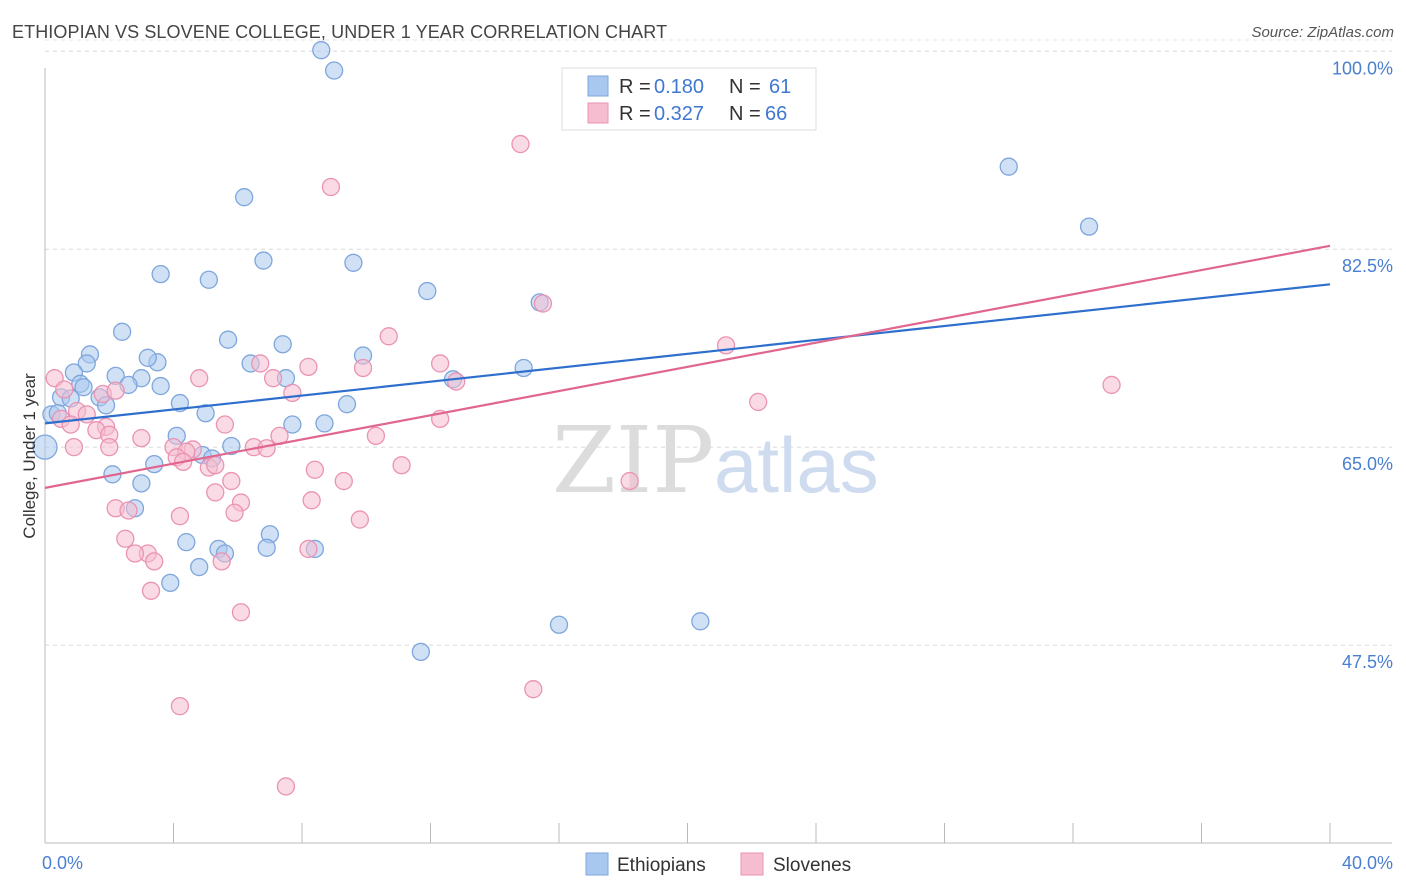  Describe the element at coordinates (62, 863) in the screenshot. I see `x-tick-label: 0.0%` at that location.